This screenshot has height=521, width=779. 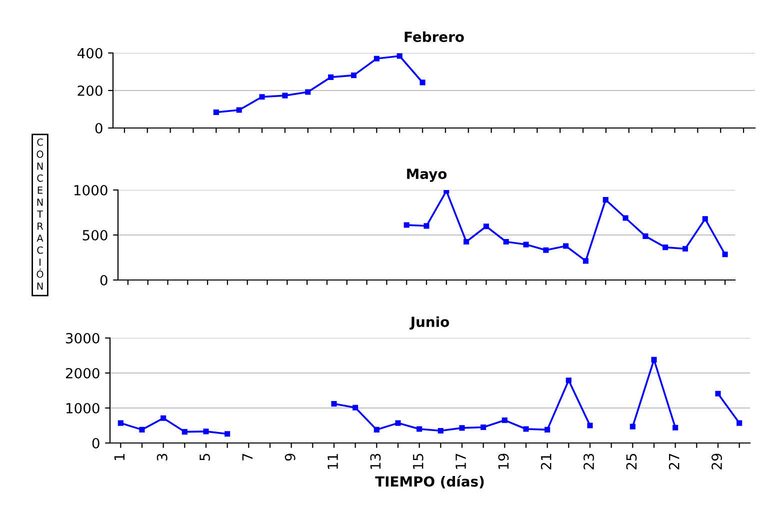 I want to click on x-tick-label: 21, so click(x=546, y=462).